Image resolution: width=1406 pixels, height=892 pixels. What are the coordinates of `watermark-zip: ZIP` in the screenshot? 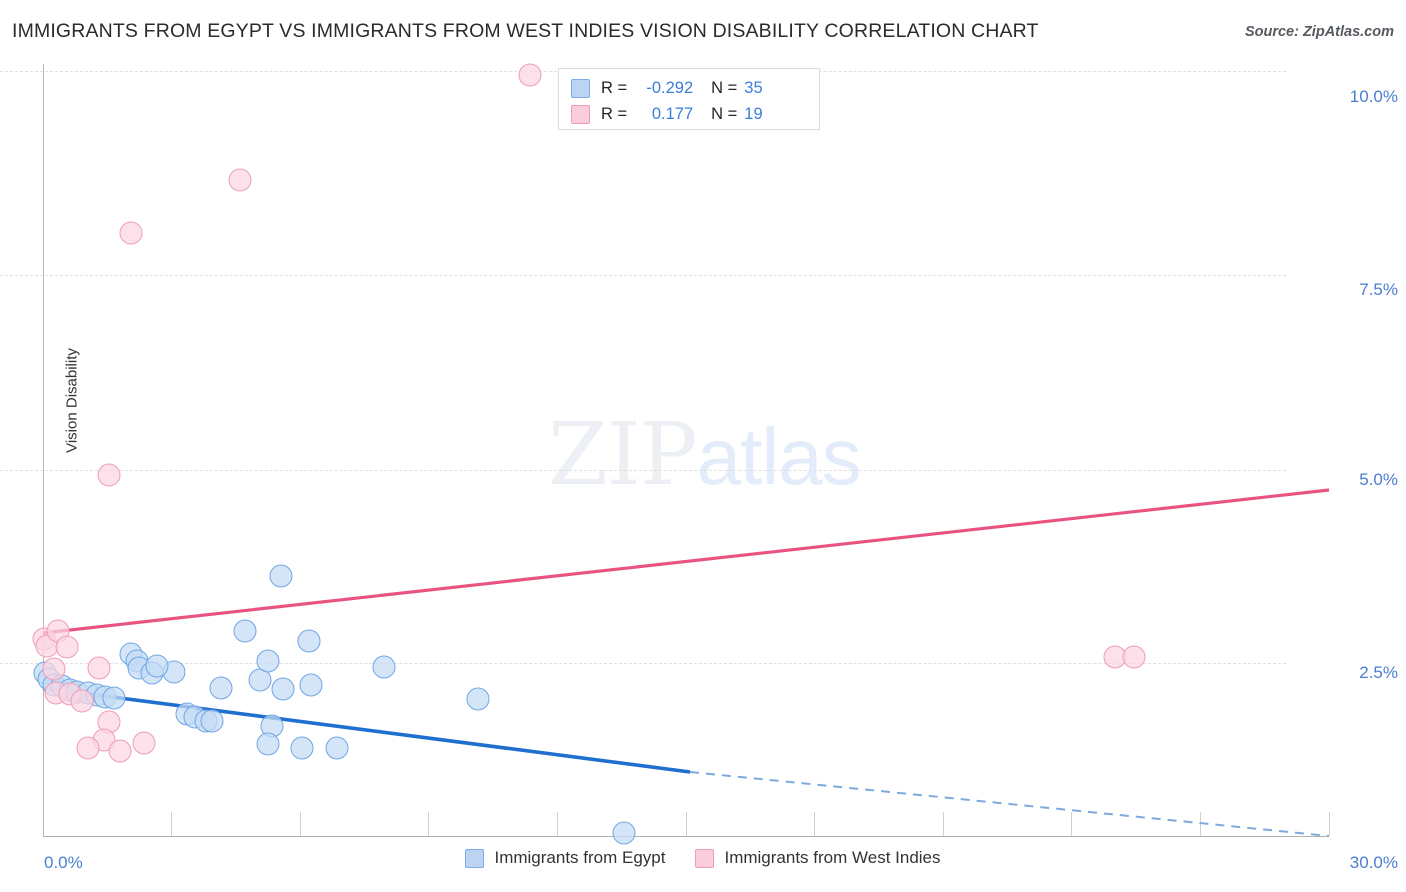 It's located at (623, 455).